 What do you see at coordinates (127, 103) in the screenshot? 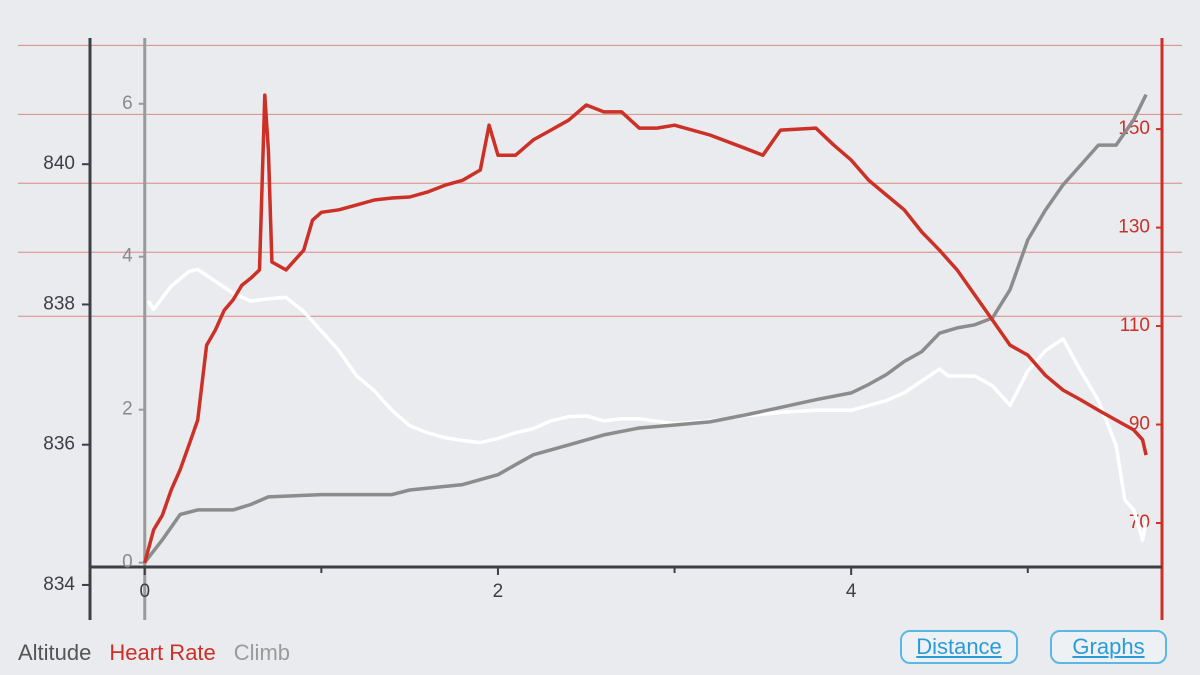
I see `climb-tick-label: 6` at bounding box center [127, 103].